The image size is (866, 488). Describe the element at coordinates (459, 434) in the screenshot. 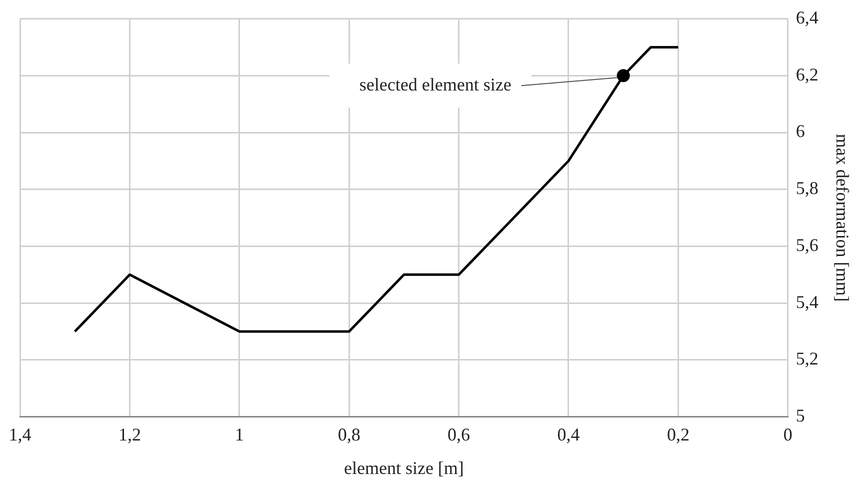

I see `x-tick-label: 0,6` at that location.